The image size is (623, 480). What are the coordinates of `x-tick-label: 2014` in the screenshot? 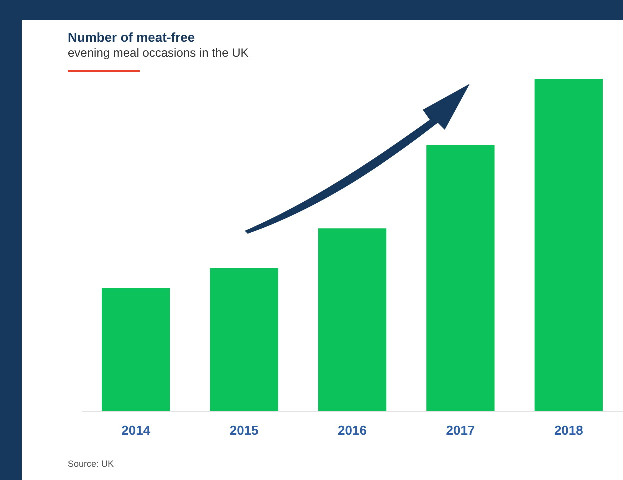 It's located at (137, 430).